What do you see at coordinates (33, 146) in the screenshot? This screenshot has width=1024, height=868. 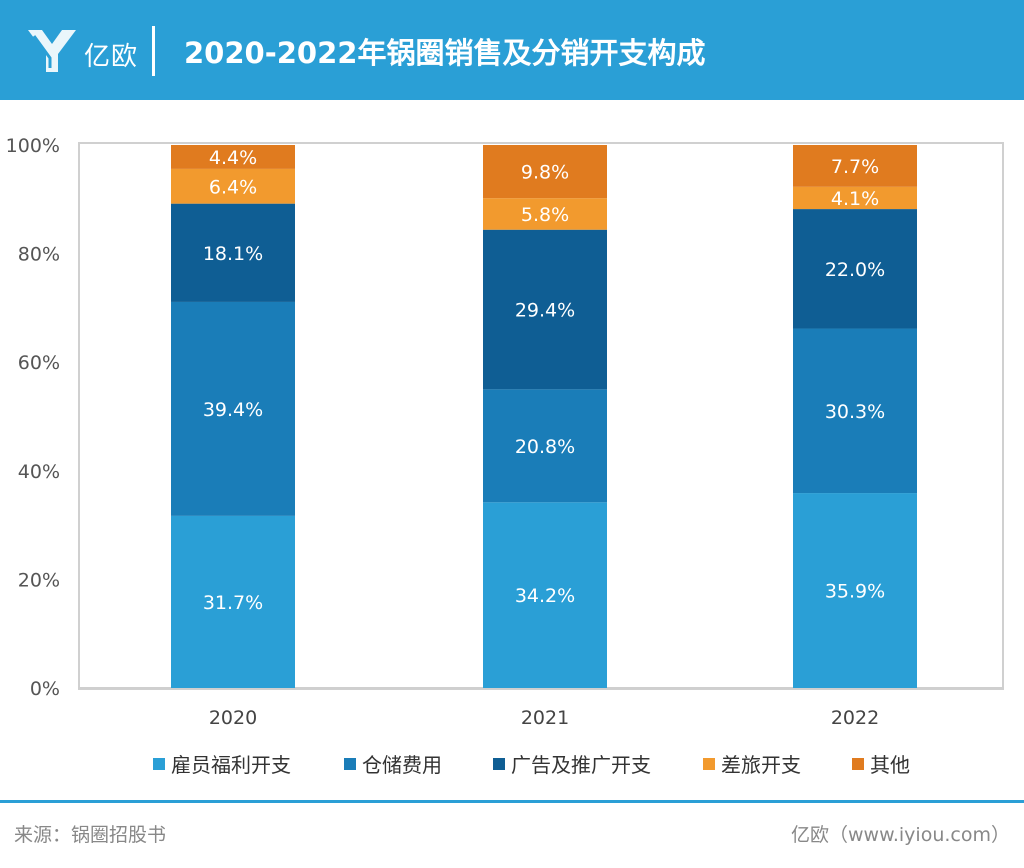 I see `y-tick-label: 100%` at bounding box center [33, 146].